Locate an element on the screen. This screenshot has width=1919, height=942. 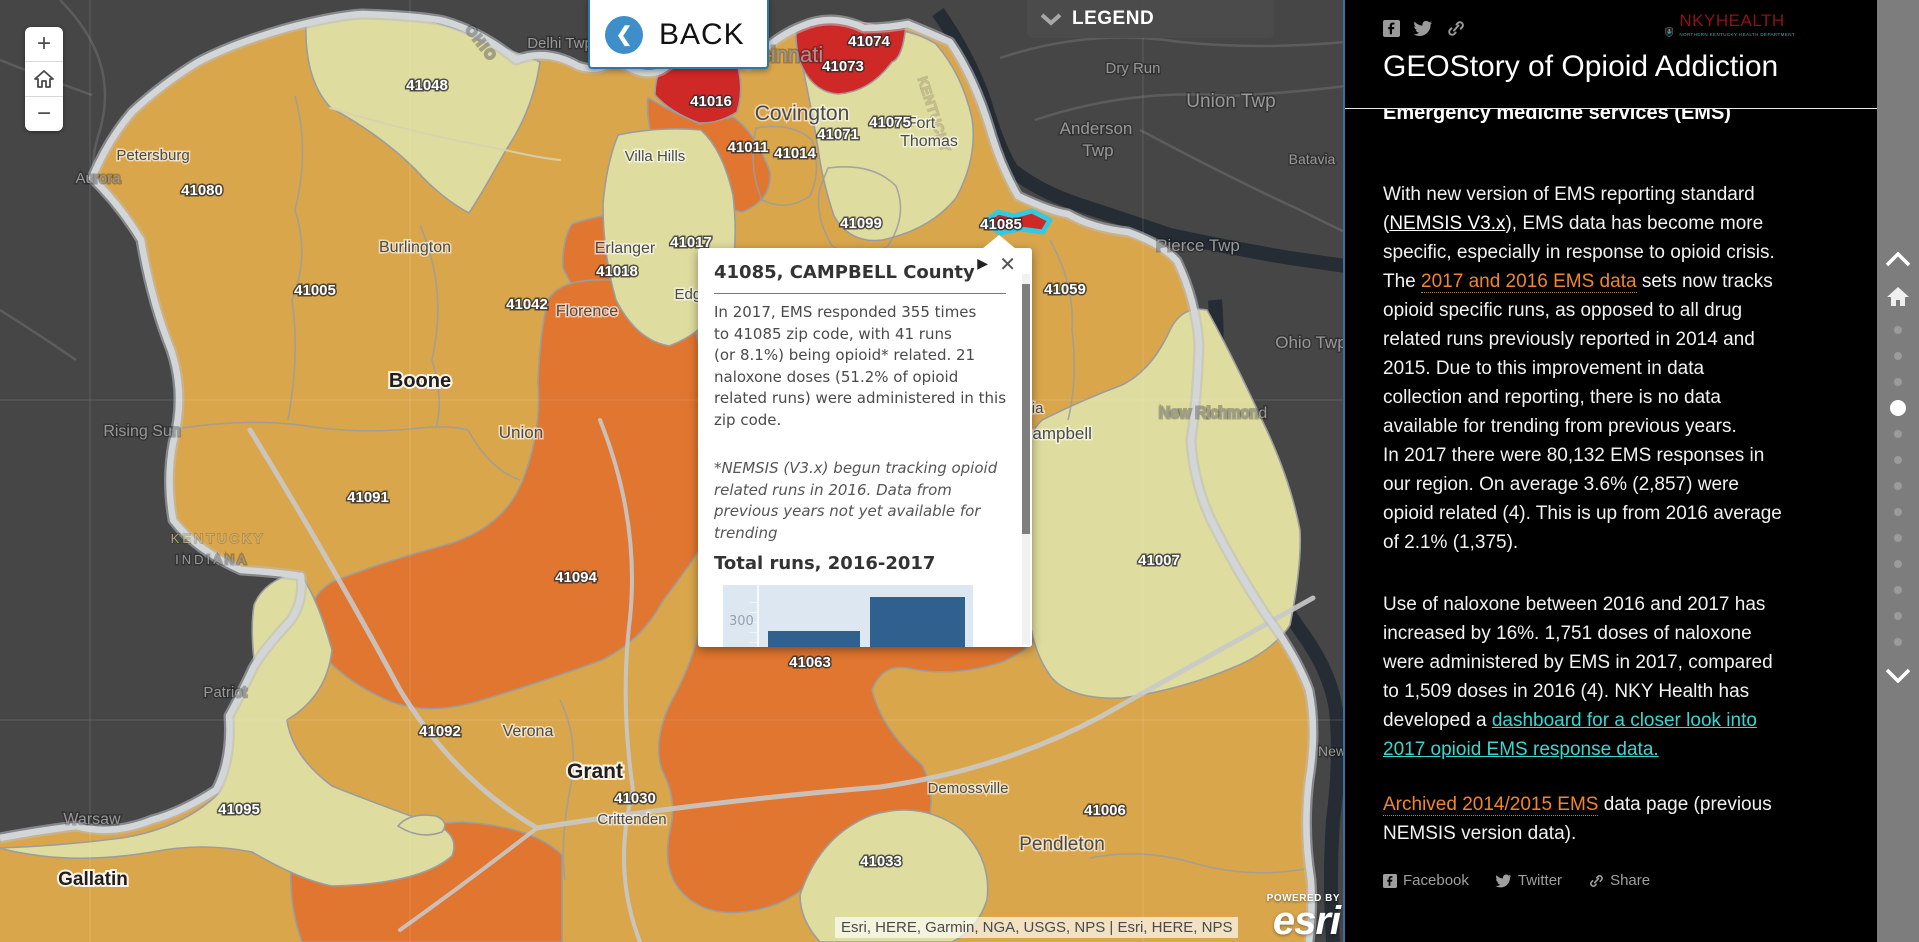
chart-tick is located at coordinates (753, 602).